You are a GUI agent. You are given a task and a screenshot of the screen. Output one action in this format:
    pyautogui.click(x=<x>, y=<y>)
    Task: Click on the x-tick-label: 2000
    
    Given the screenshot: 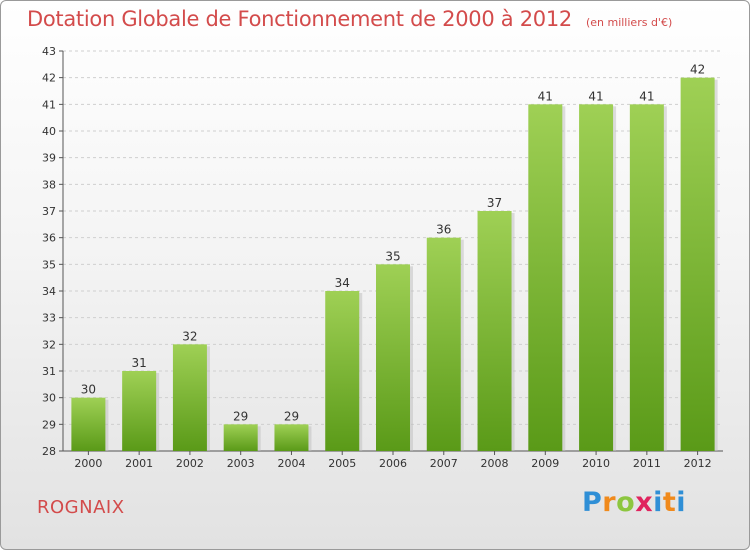 What is the action you would take?
    pyautogui.click(x=88, y=463)
    